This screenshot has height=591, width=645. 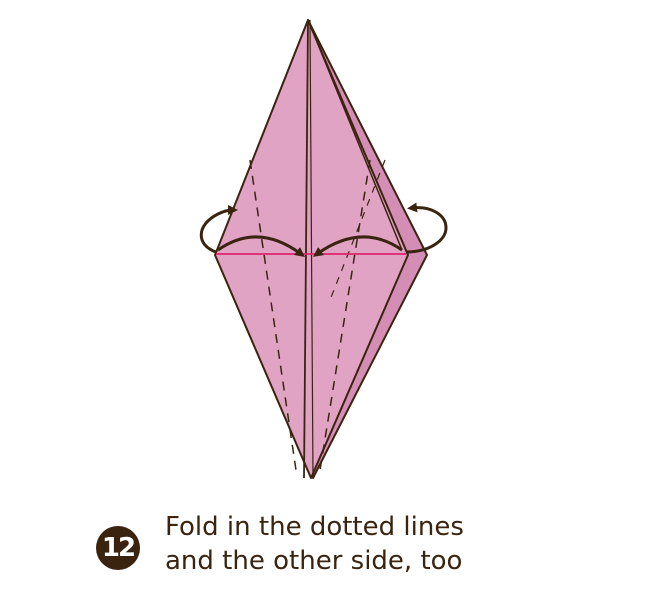 What do you see at coordinates (426, 228) in the screenshot?
I see `loop-arrow-right` at bounding box center [426, 228].